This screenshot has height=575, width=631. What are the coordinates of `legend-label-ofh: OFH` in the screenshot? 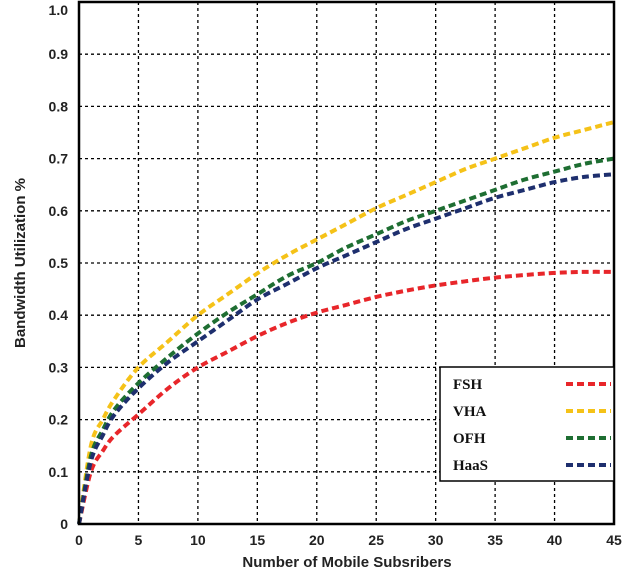 It's located at (469, 439).